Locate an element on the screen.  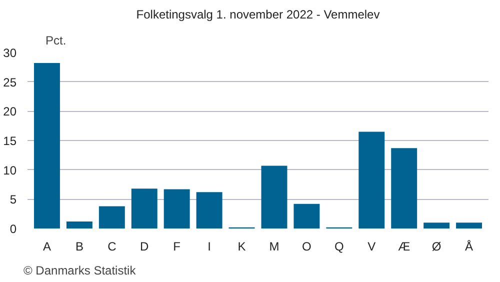
x-tick-label: F is located at coordinates (177, 247).